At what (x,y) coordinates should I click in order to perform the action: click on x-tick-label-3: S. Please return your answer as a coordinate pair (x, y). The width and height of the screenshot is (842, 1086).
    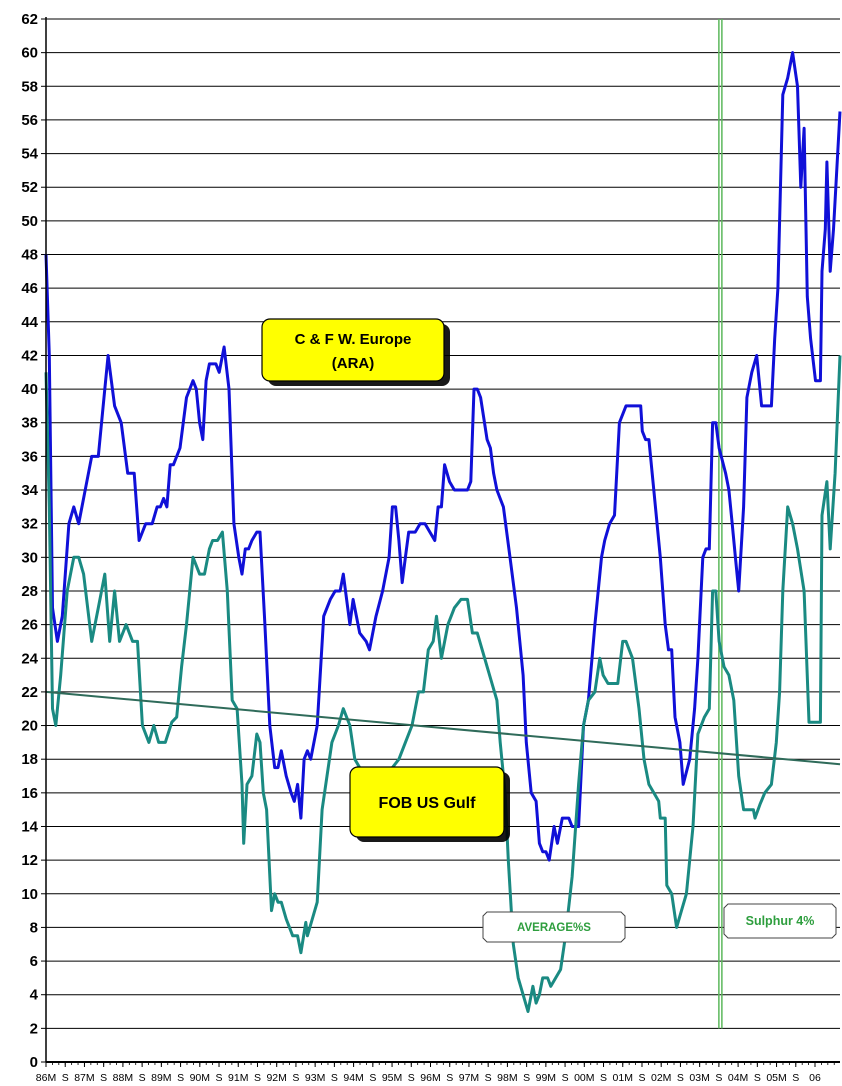
    Looking at the image, I should click on (103, 1078).